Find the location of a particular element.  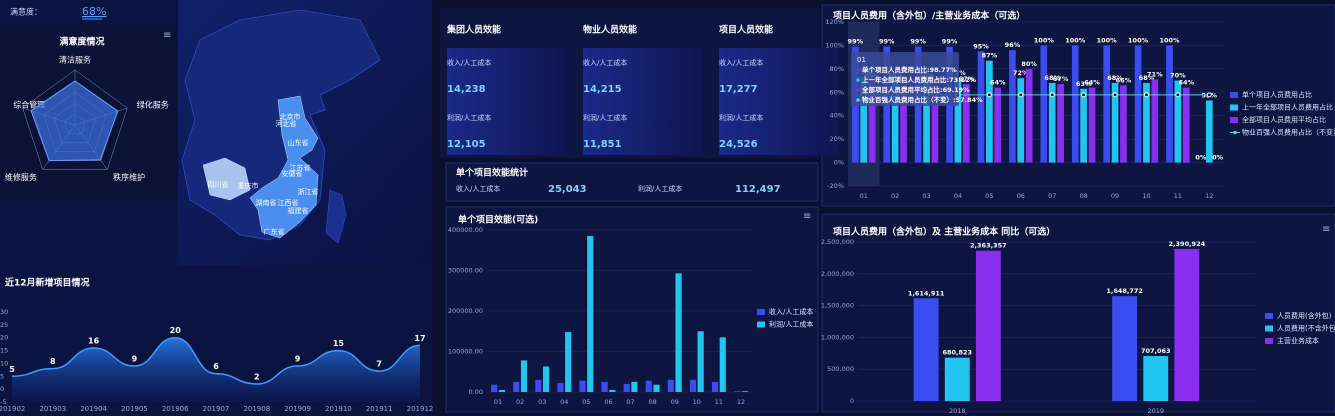

data-label: 71% is located at coordinates (1155, 74).